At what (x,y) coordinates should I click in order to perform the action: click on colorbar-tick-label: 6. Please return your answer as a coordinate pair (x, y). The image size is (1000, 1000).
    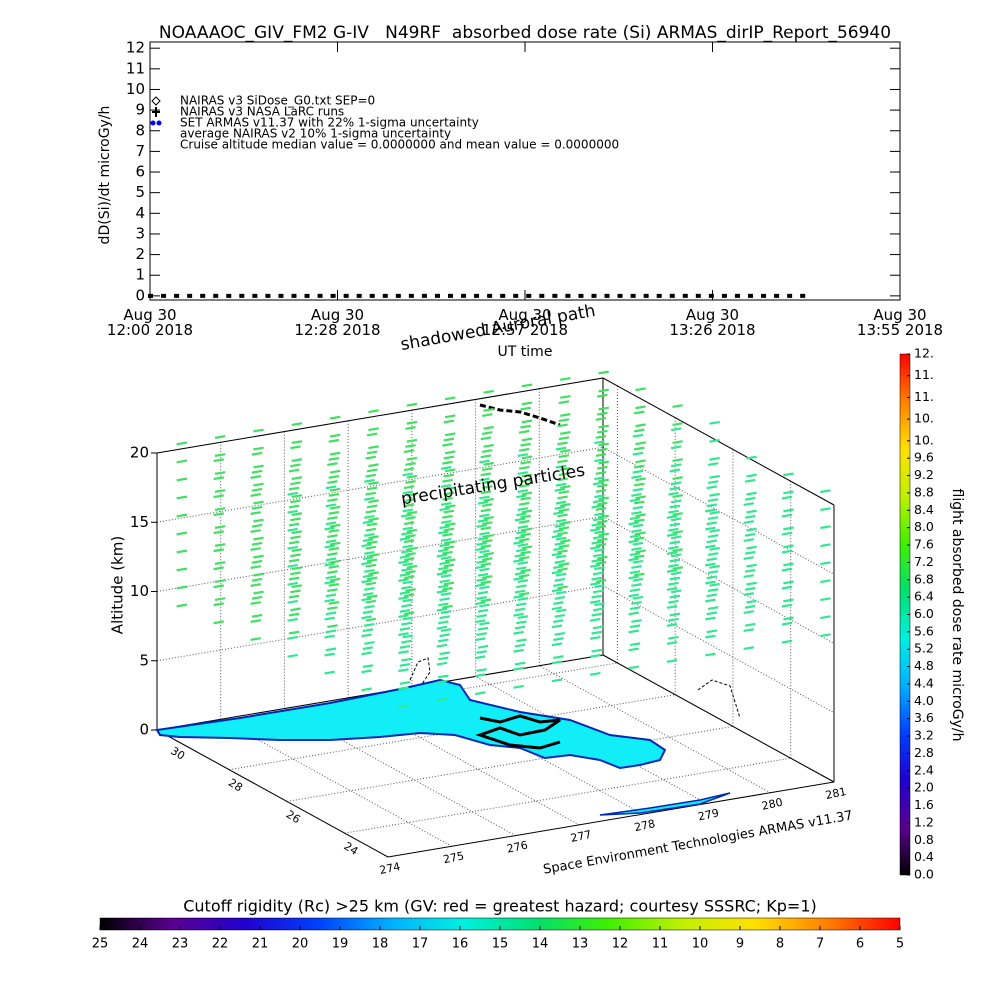
    Looking at the image, I should click on (860, 944).